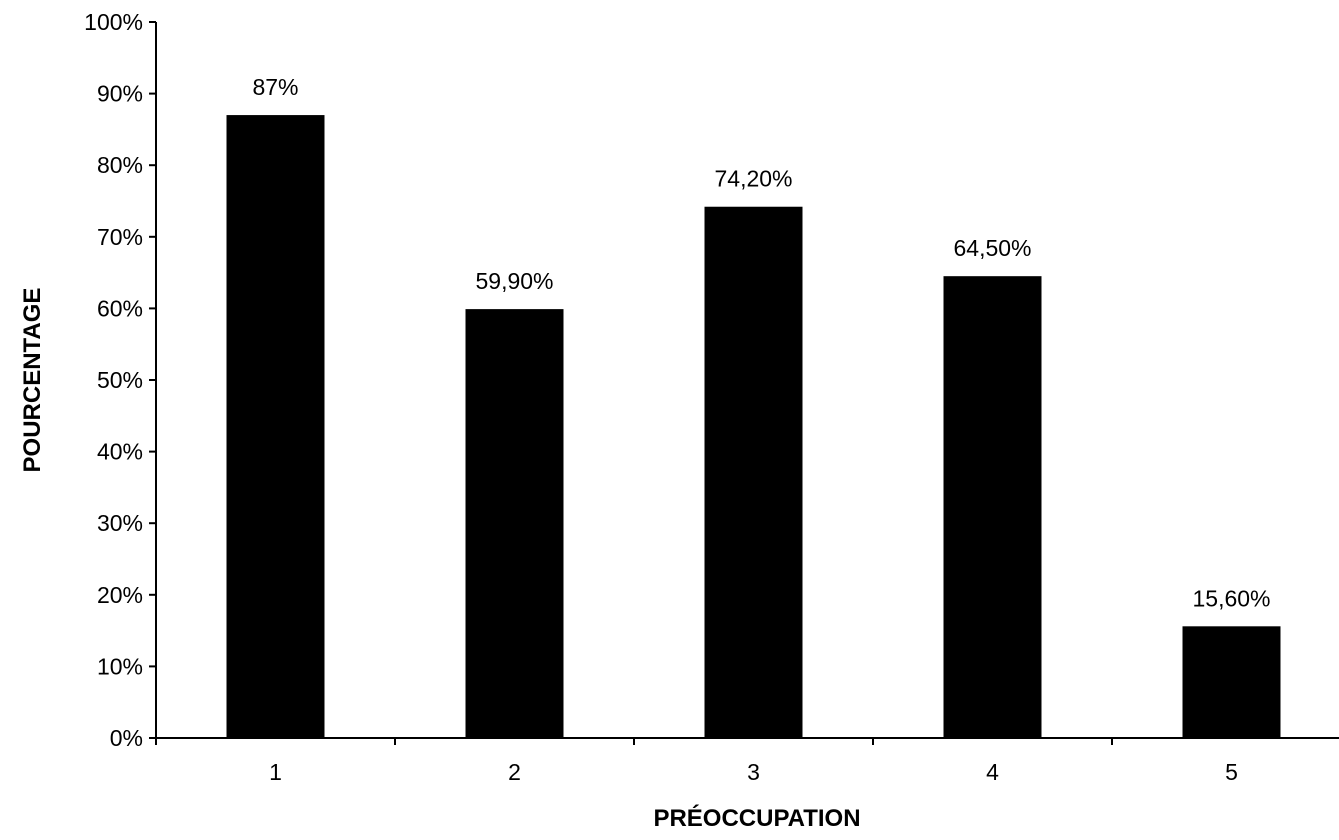  What do you see at coordinates (514, 772) in the screenshot?
I see `x-tick-label: 2` at bounding box center [514, 772].